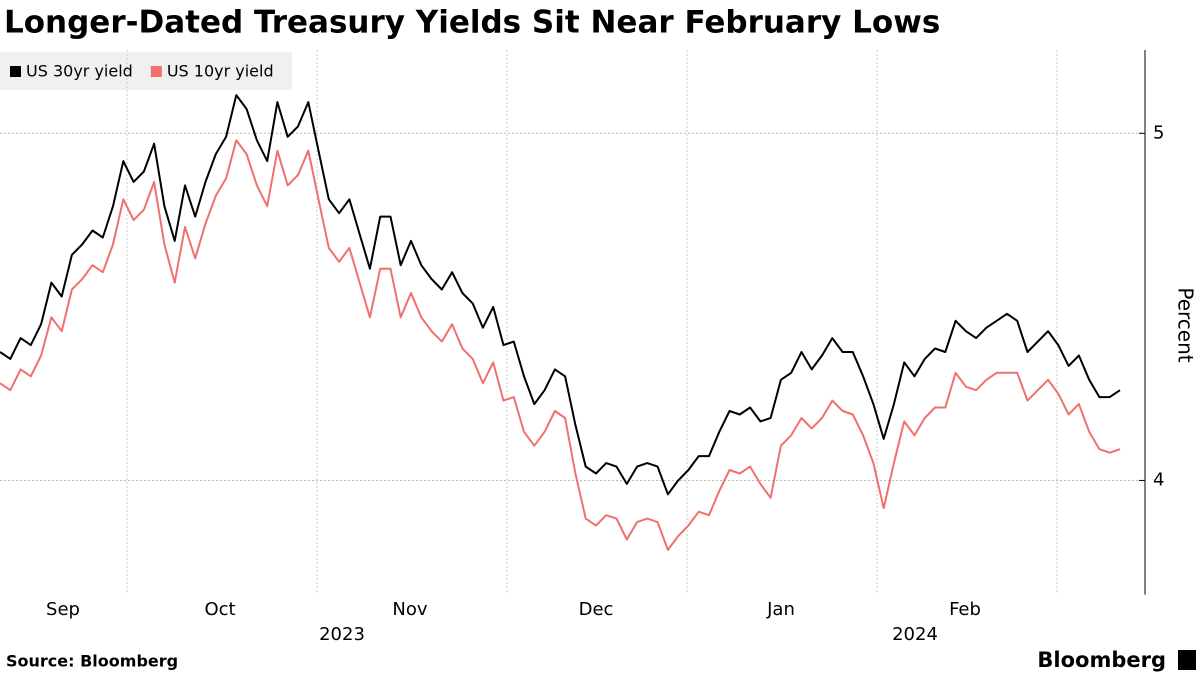 Image resolution: width=1200 pixels, height=675 pixels. I want to click on x-tick-label: Jan, so click(780, 609).